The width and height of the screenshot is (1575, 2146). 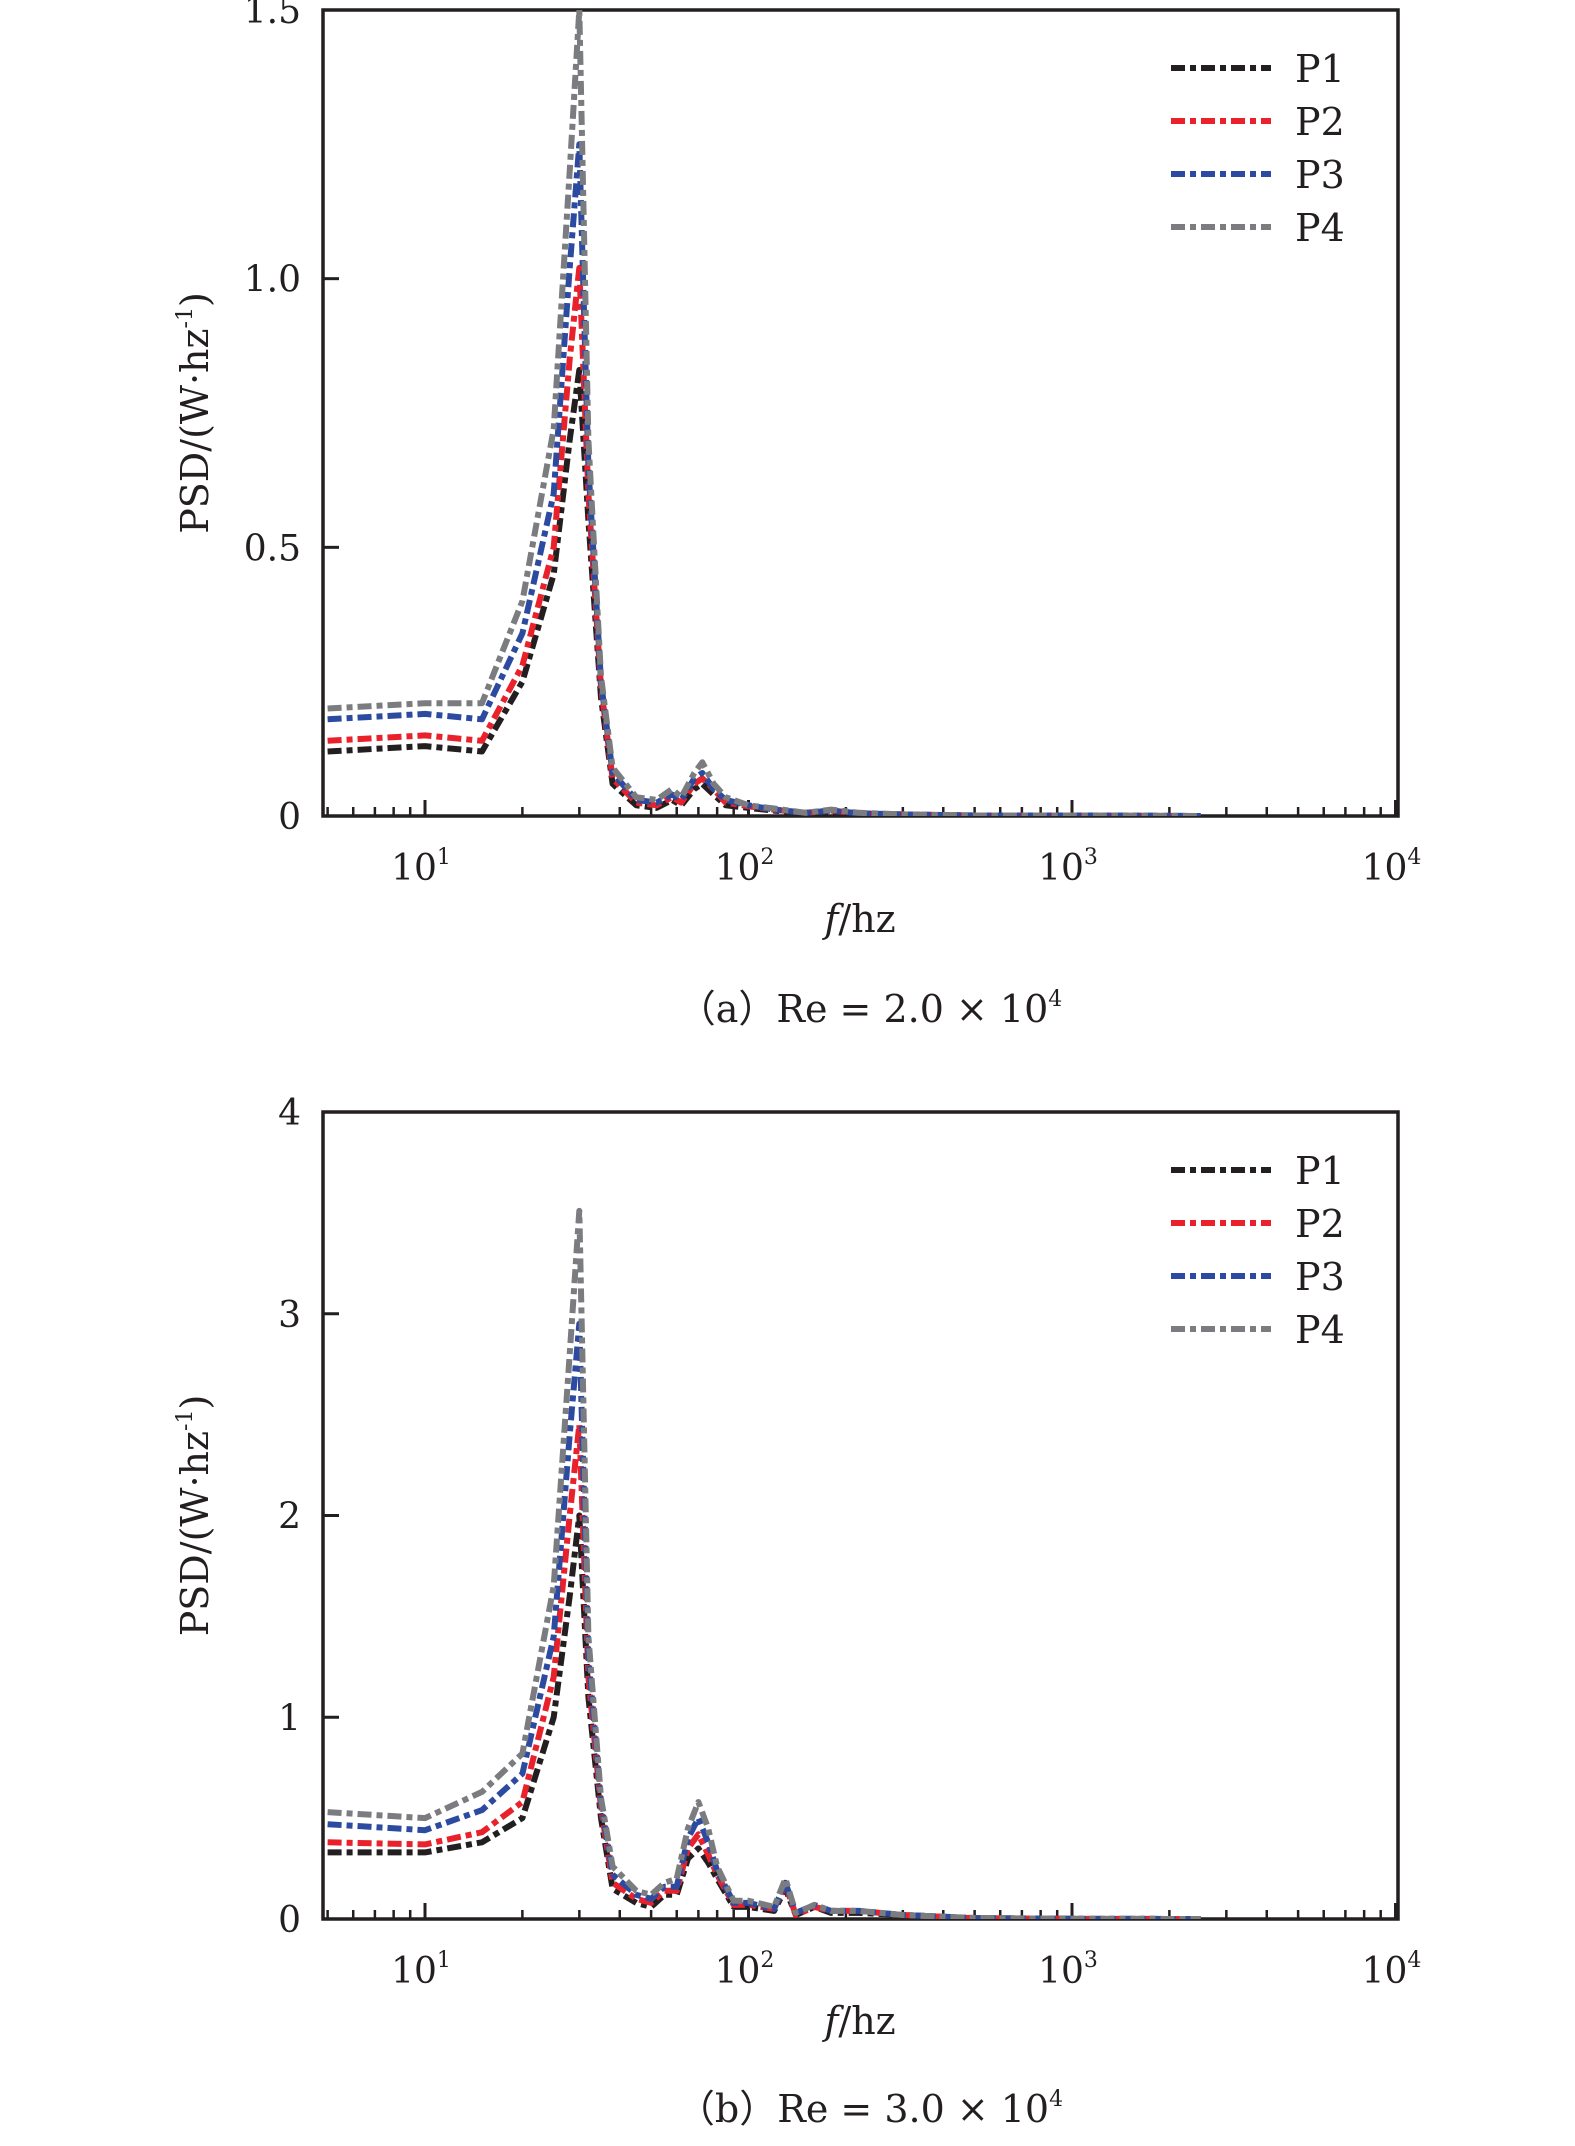 What do you see at coordinates (272, 16) in the screenshot?
I see `y-tick-label: 1.5` at bounding box center [272, 16].